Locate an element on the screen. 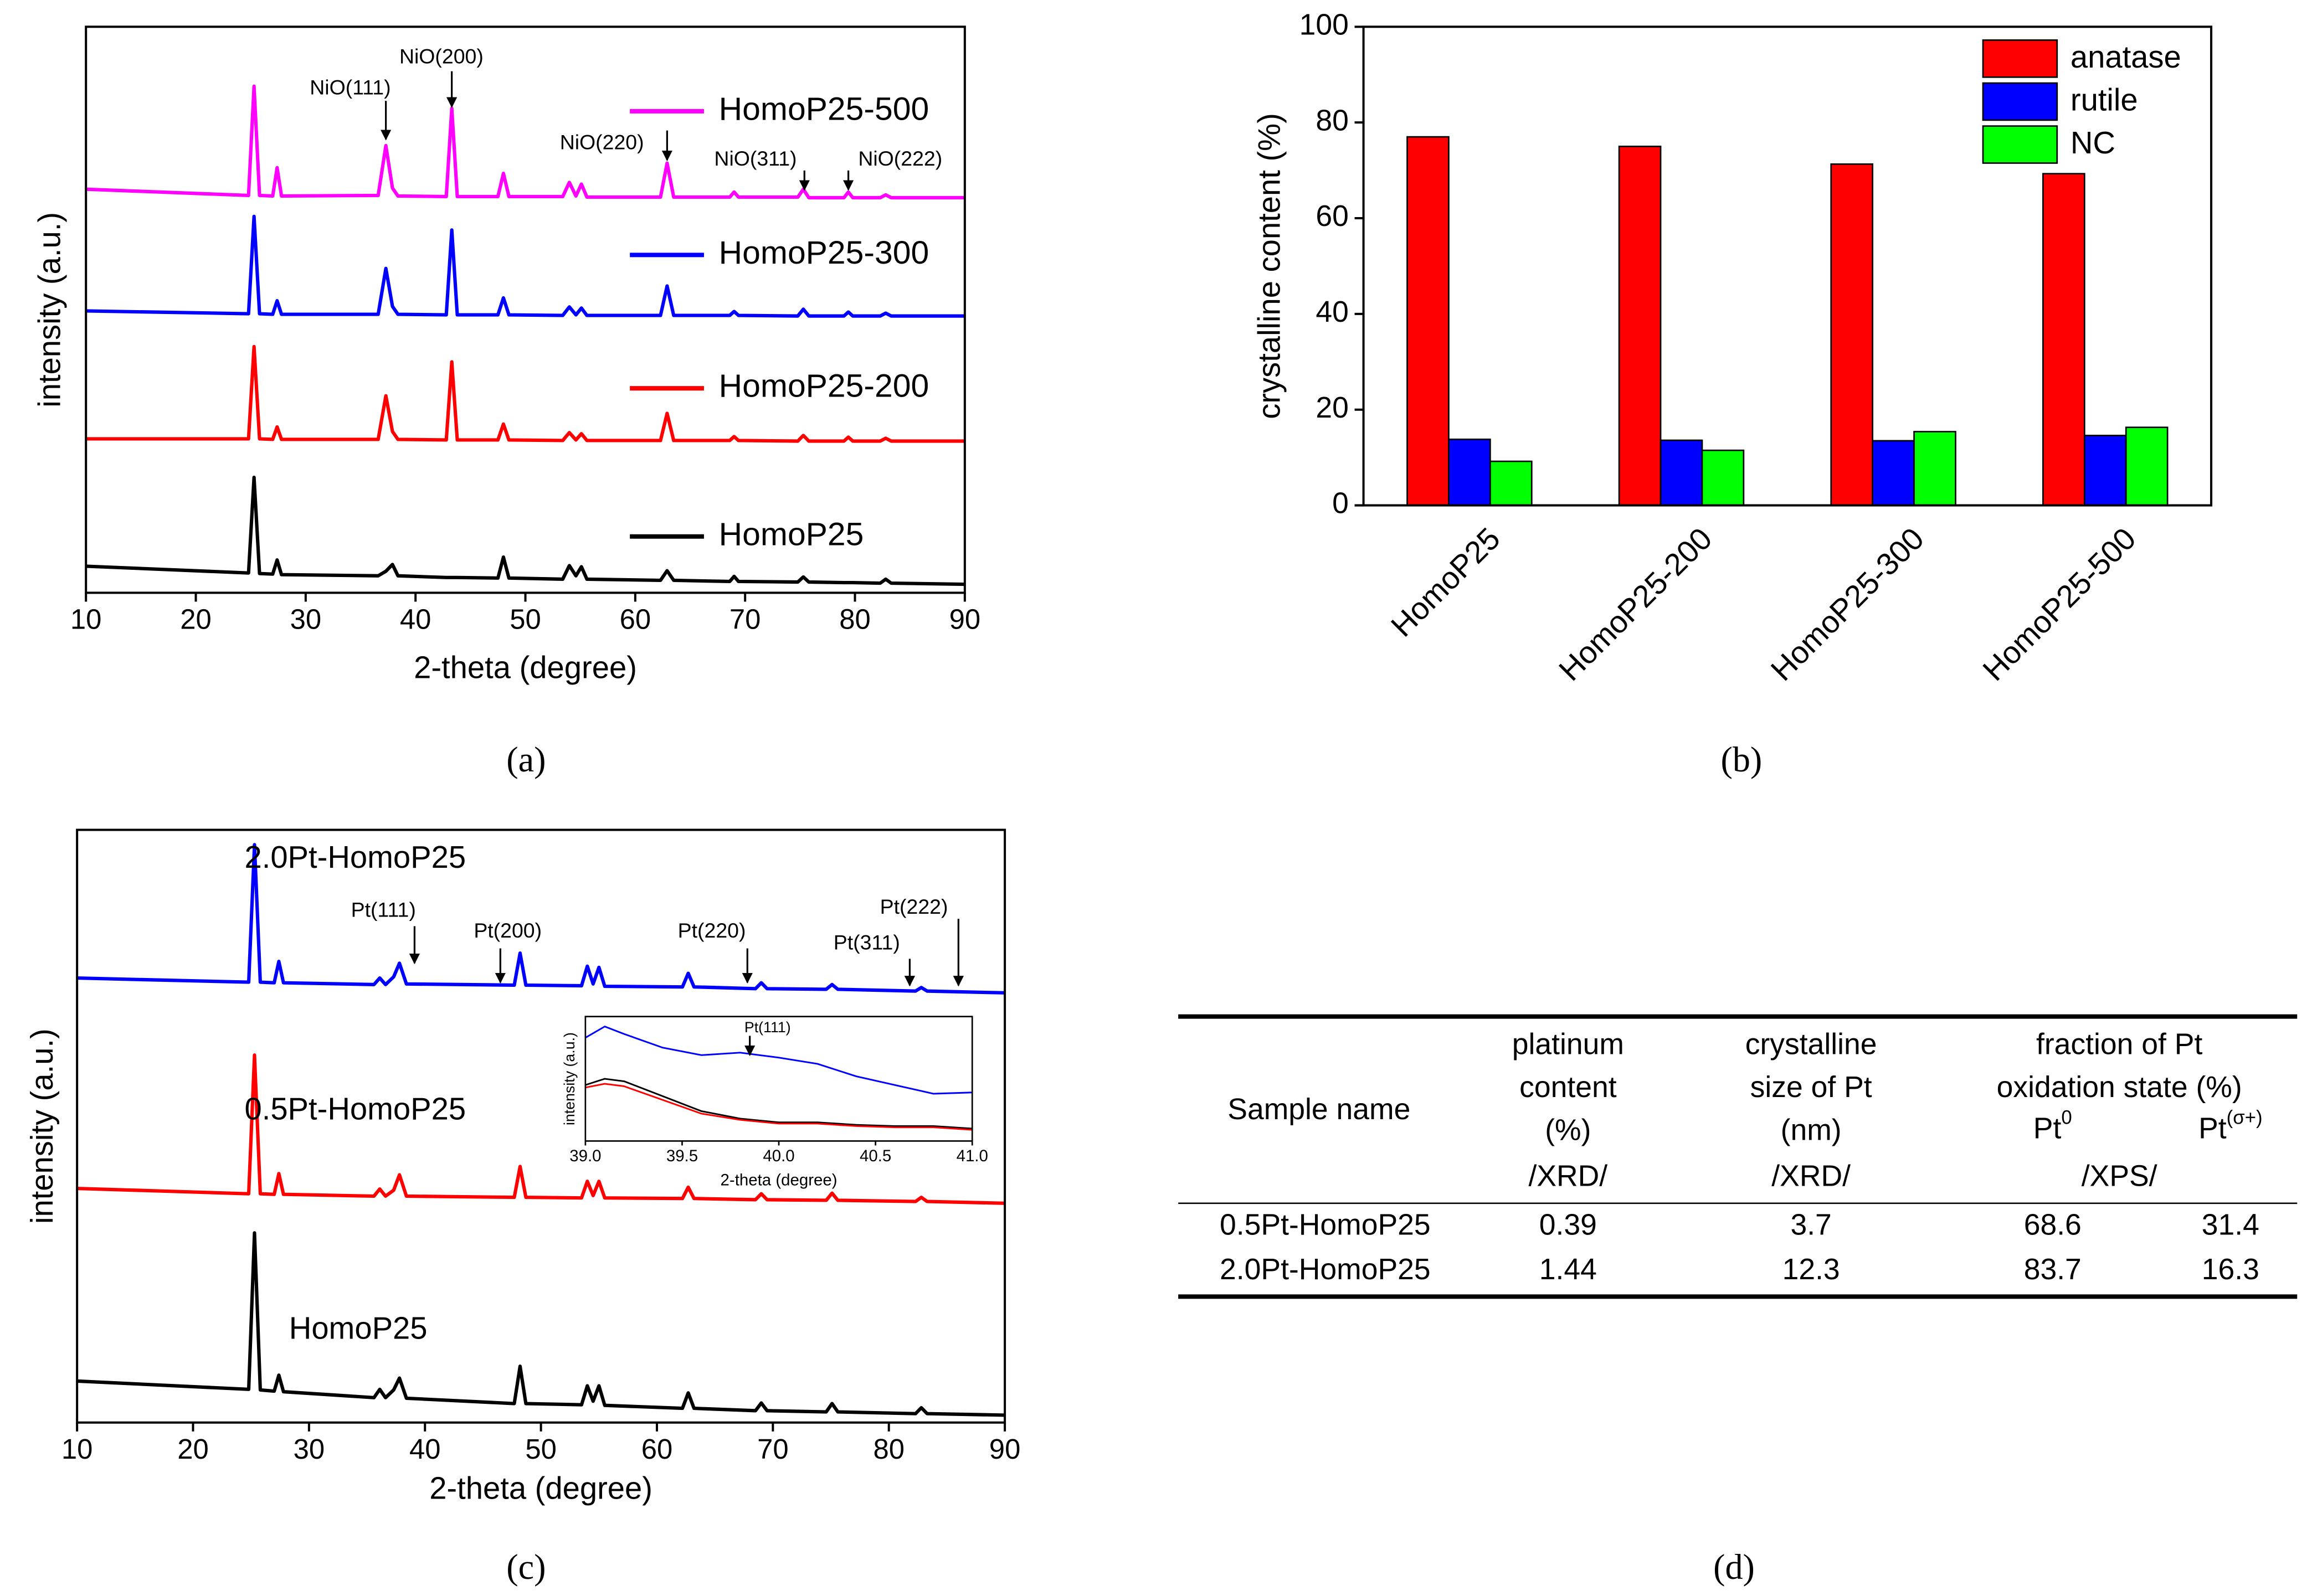 The height and width of the screenshot is (1596, 2312). subheader-sup: 0 is located at coordinates (2066, 1117).